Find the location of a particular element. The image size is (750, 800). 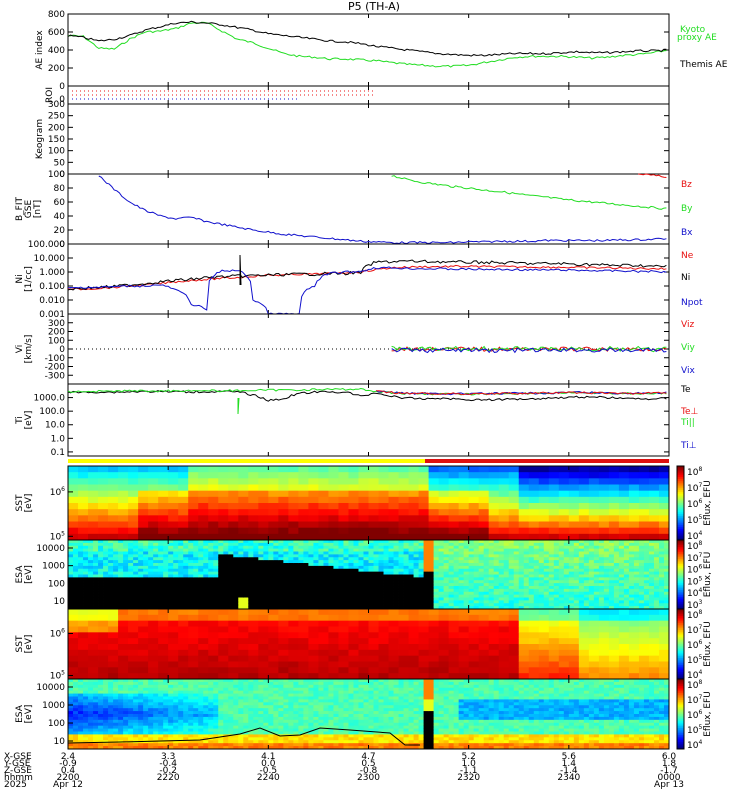

ni-y-tick-label: 10.000 is located at coordinates (50, 259).